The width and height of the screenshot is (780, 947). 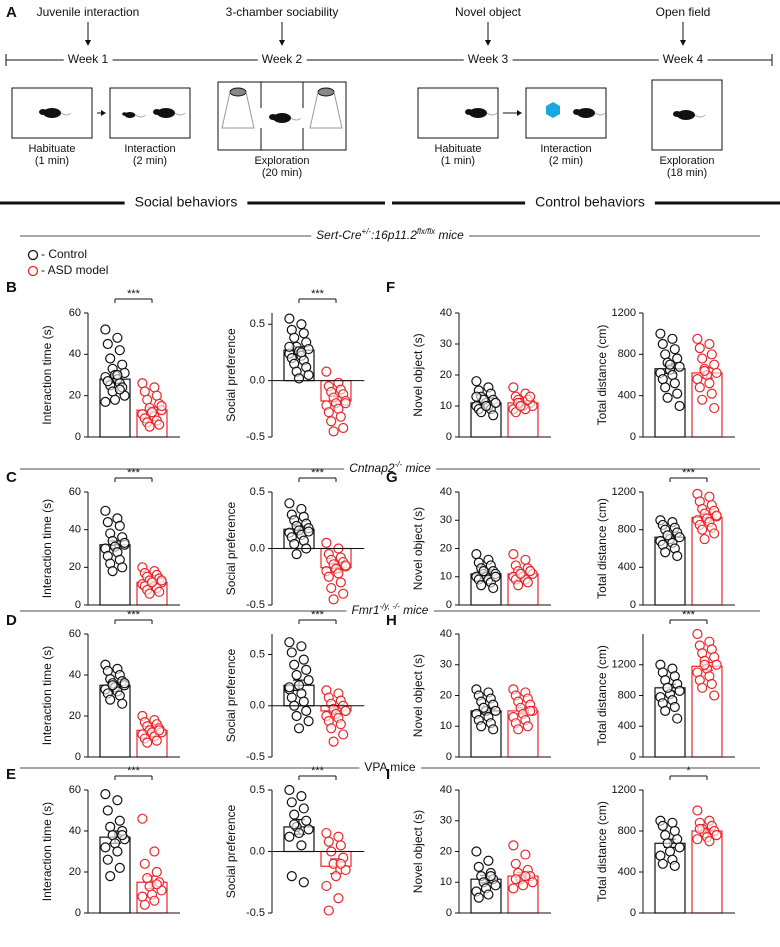 What do you see at coordinates (390, 610) in the screenshot?
I see `row-title: Fmr1-/y, -/- mice` at bounding box center [390, 610].